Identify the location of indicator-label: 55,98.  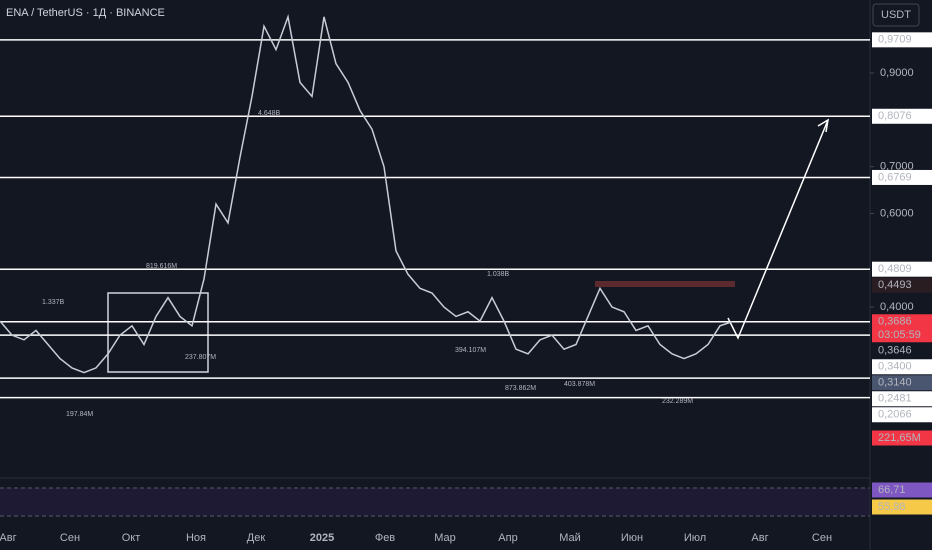
(892, 507).